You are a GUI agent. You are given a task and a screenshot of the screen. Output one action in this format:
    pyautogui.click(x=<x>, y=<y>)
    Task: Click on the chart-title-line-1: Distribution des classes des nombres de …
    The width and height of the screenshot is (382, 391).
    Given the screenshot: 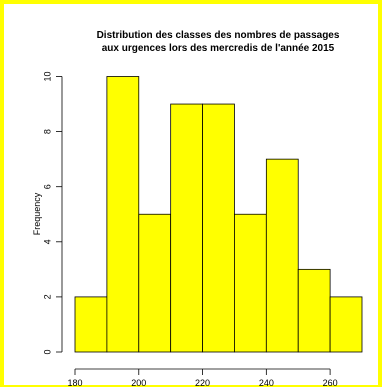 What is the action you would take?
    pyautogui.click(x=218, y=35)
    